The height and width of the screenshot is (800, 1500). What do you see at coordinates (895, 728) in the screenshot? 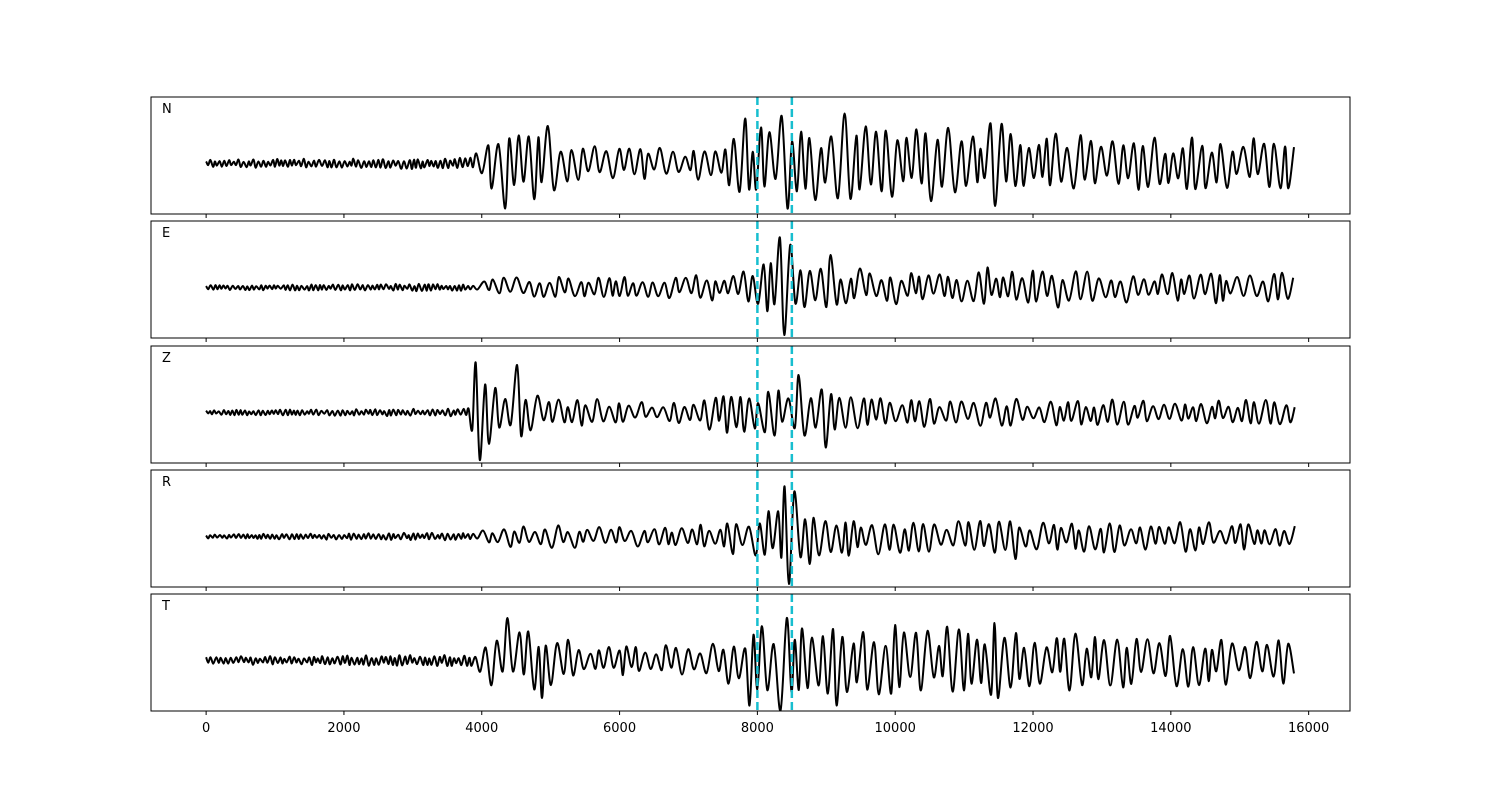
I see `x-tick-label: 10000` at bounding box center [895, 728].